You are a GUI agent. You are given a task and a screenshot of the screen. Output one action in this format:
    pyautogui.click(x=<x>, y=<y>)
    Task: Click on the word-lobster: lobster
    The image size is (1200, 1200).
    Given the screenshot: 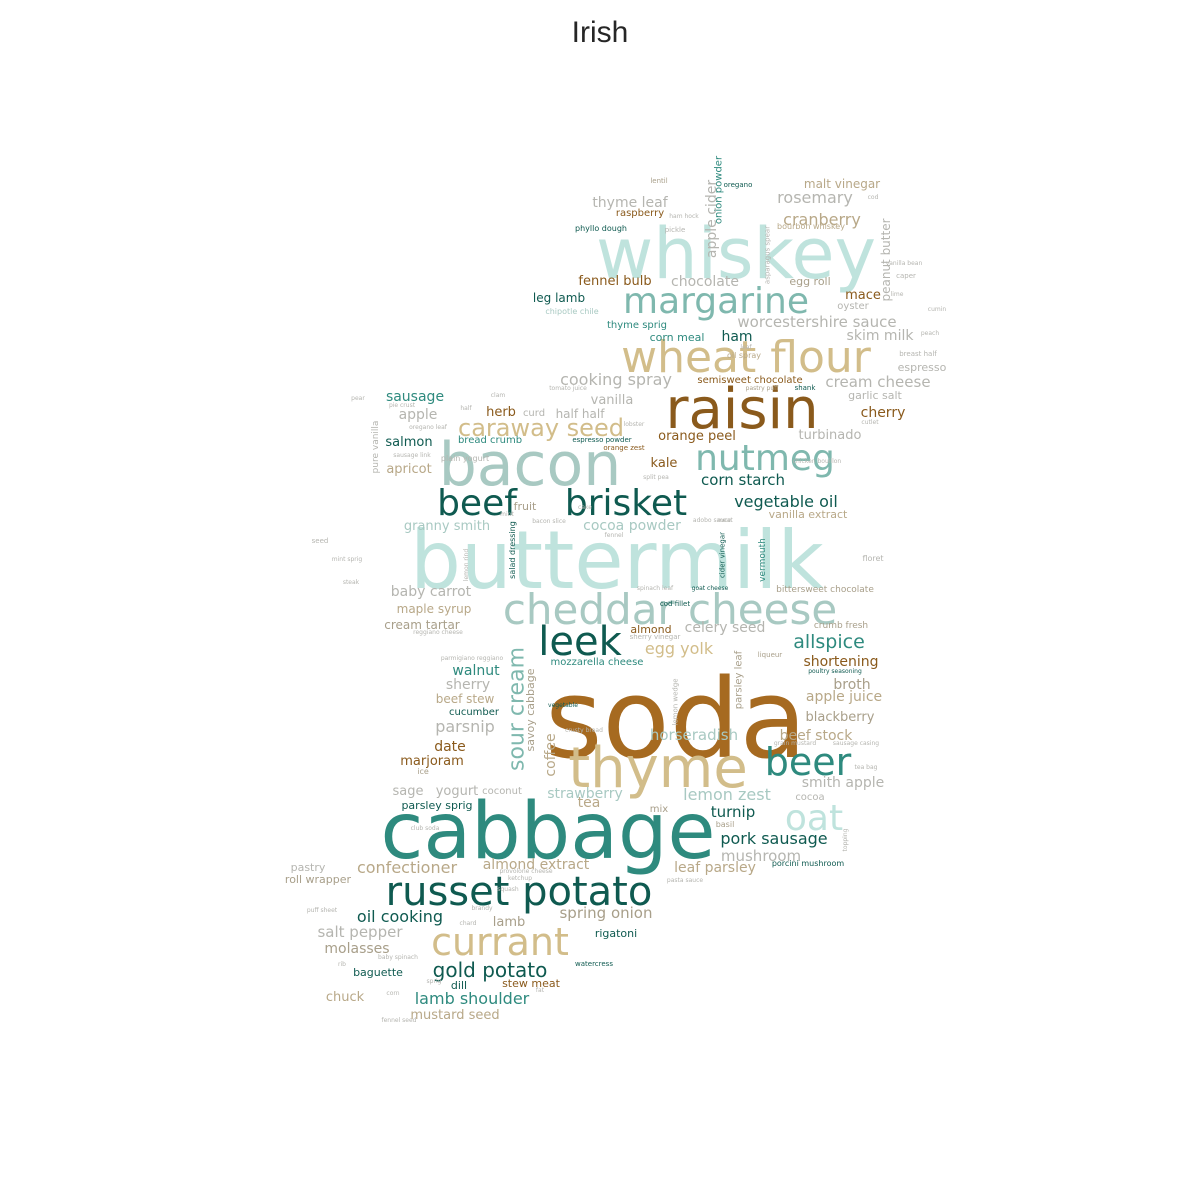 What is the action you would take?
    pyautogui.click(x=634, y=424)
    